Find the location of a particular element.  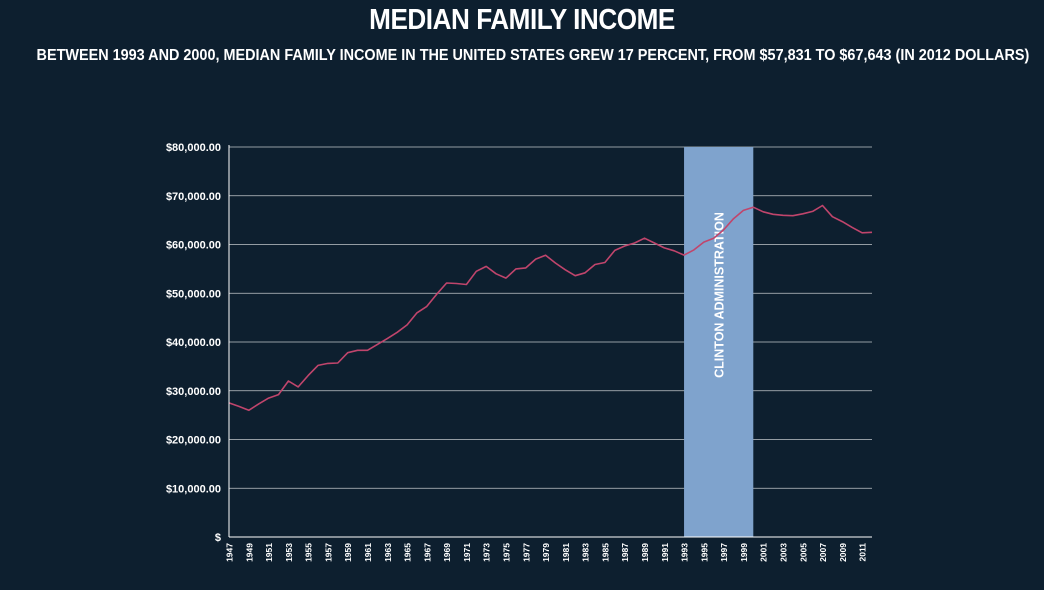

x-tick-label: 1967 is located at coordinates (427, 552).